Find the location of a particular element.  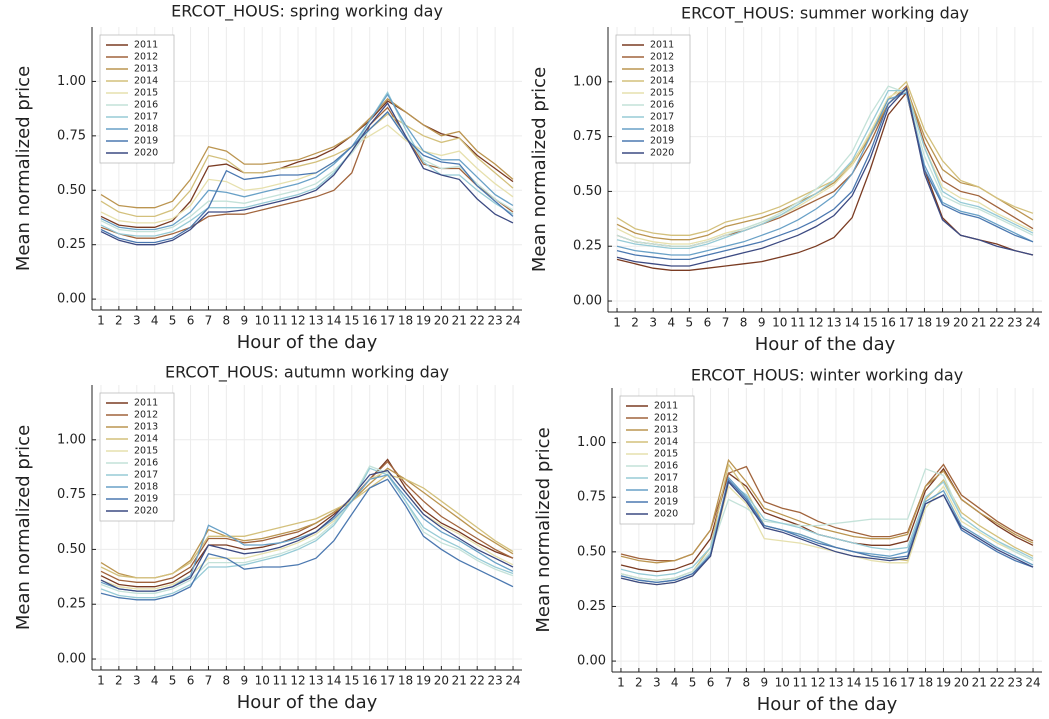

chart-title: ERCOT_HOUS: winter working day is located at coordinates (827, 376).